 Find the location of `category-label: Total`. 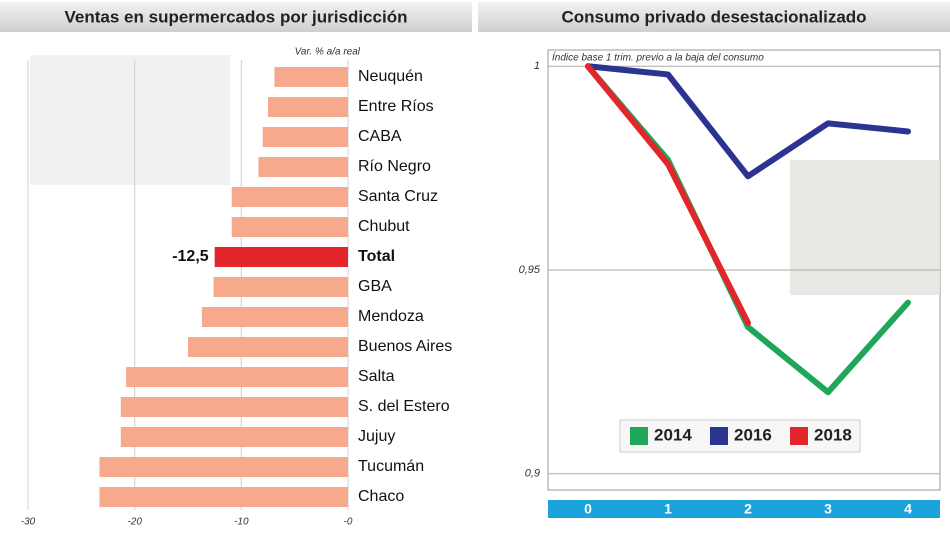

category-label: Total is located at coordinates (376, 256).